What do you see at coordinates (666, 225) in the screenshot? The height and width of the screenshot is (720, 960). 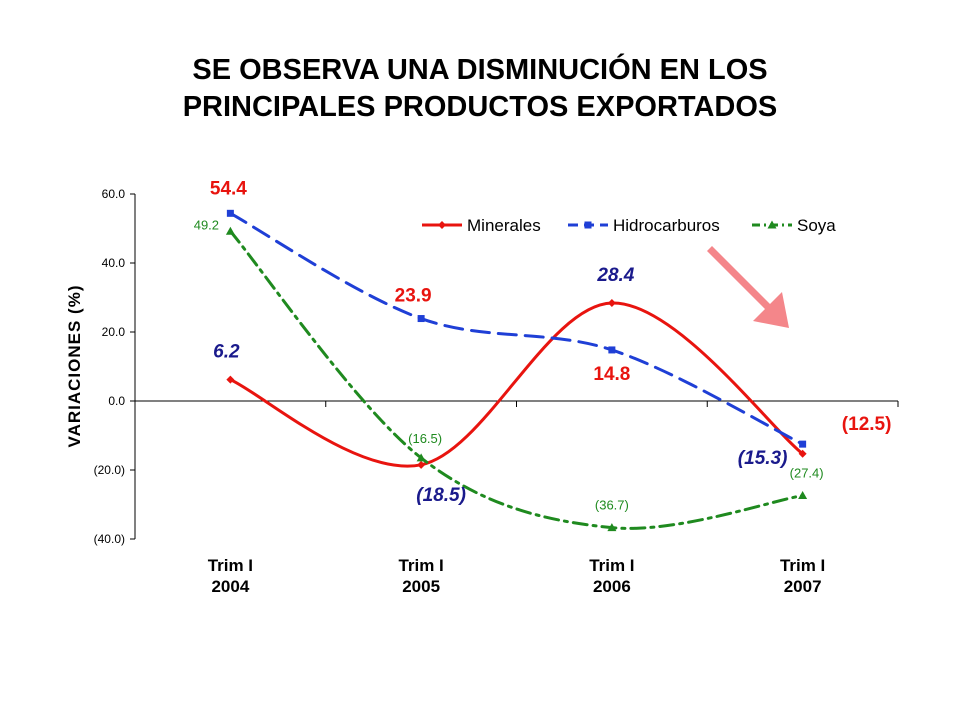 I see `legend-label-hidrocarburos: Hidrocarburos` at bounding box center [666, 225].